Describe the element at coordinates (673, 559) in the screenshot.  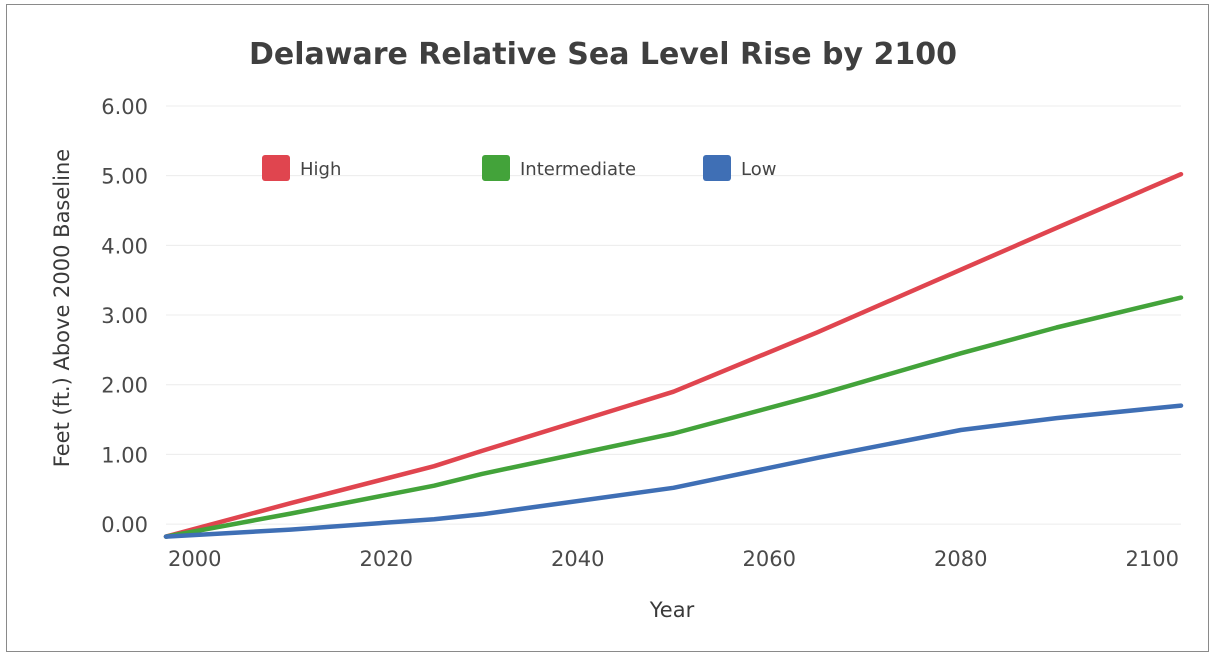
I see `x-axis-ticks: 2000 2020 2040 2060 2080 2100` at that location.